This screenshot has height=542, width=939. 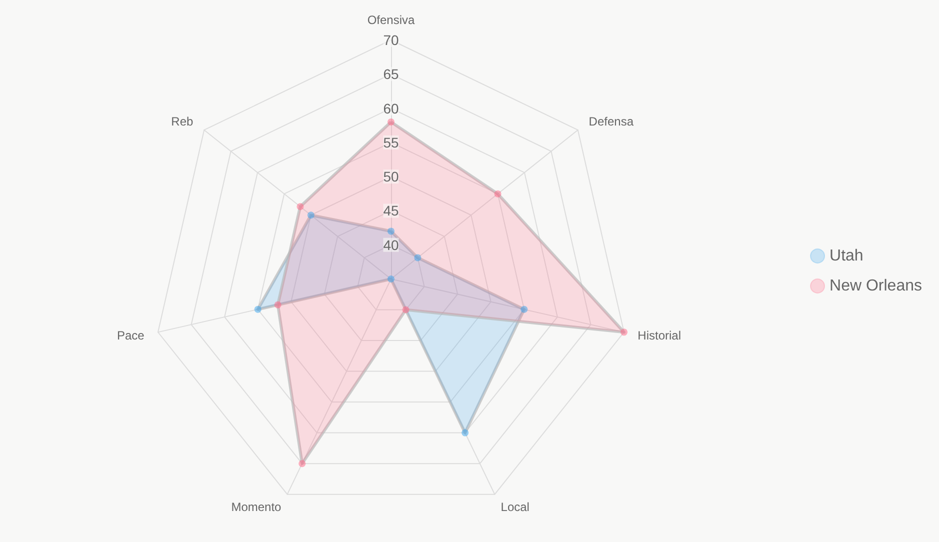 I want to click on y-tick-label: 40, so click(x=391, y=244).